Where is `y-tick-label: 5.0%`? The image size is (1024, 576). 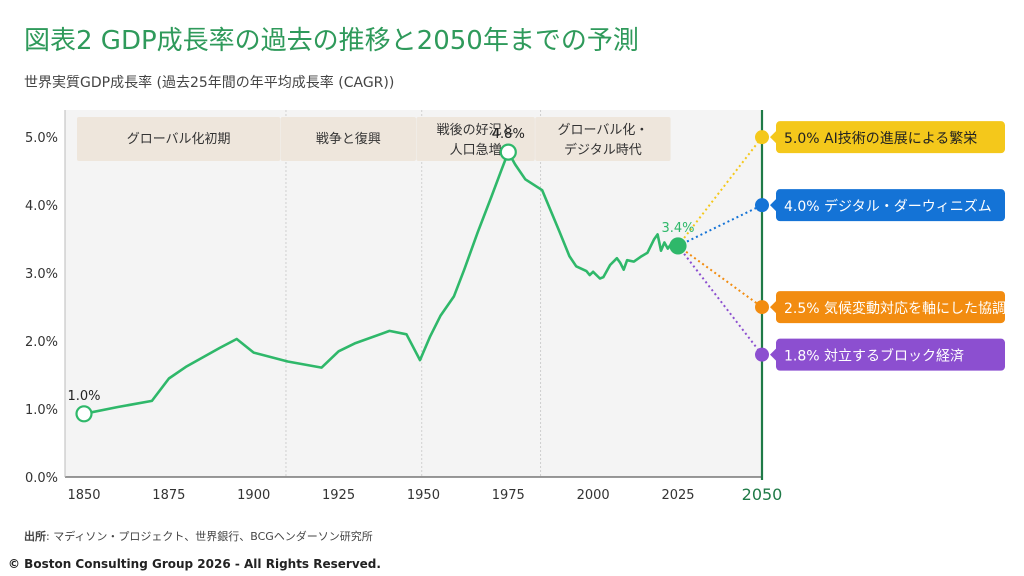 y-tick-label: 5.0% is located at coordinates (41, 138).